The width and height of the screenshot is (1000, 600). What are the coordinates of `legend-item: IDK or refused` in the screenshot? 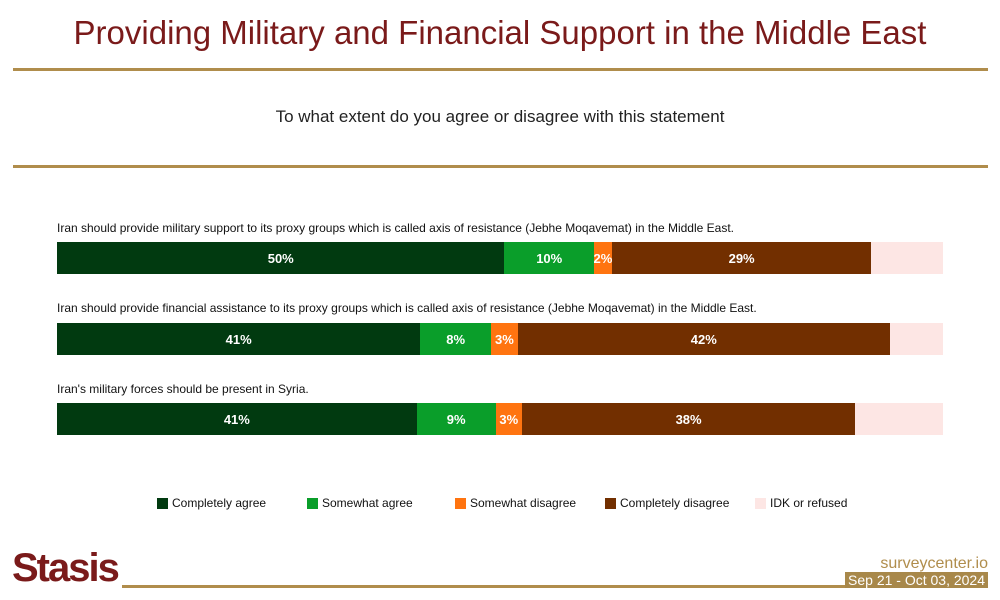 It's located at (801, 503).